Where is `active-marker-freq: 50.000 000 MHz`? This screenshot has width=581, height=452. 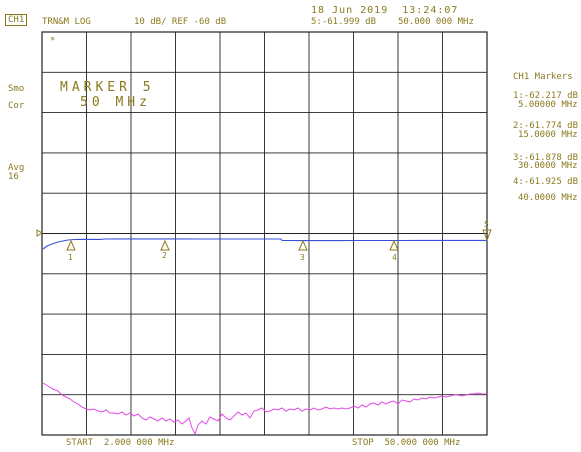 active-marker-freq: 50.000 000 MHz is located at coordinates (436, 22).